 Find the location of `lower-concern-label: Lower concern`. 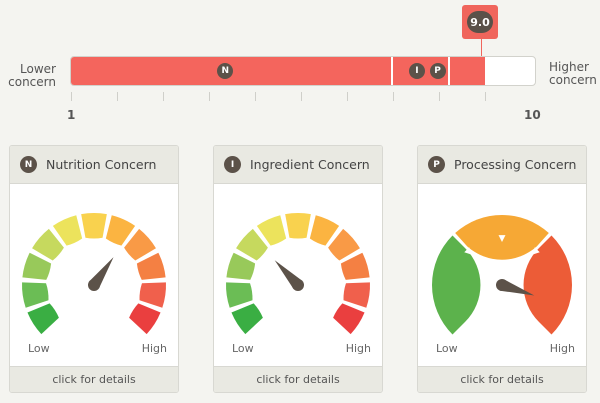

lower-concern-label: Lower concern is located at coordinates (32, 76).